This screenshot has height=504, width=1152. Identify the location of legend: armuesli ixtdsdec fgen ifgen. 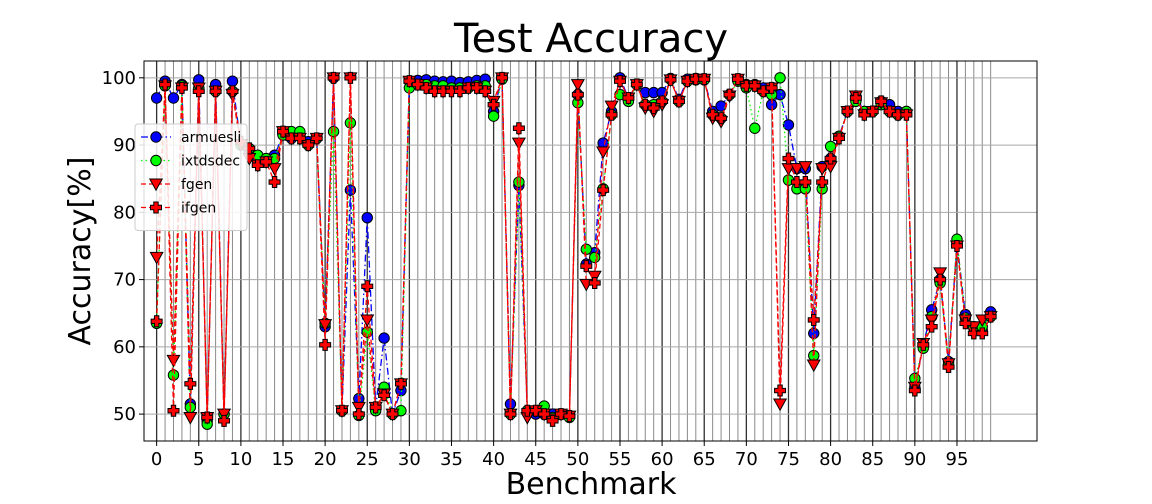
(191, 177).